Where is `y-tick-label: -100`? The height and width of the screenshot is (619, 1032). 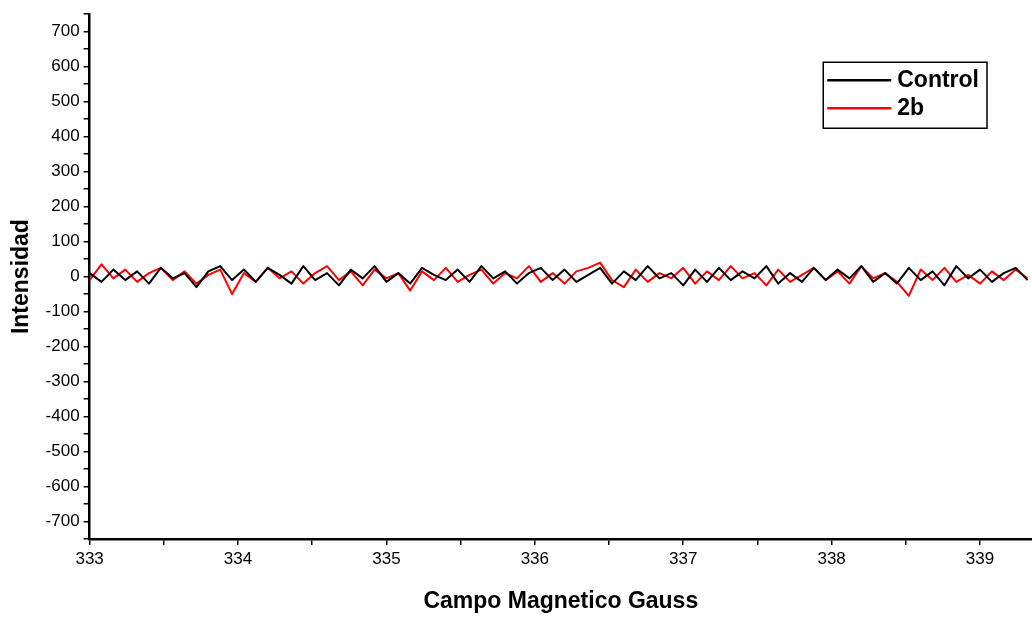
y-tick-label: -100 is located at coordinates (62, 311).